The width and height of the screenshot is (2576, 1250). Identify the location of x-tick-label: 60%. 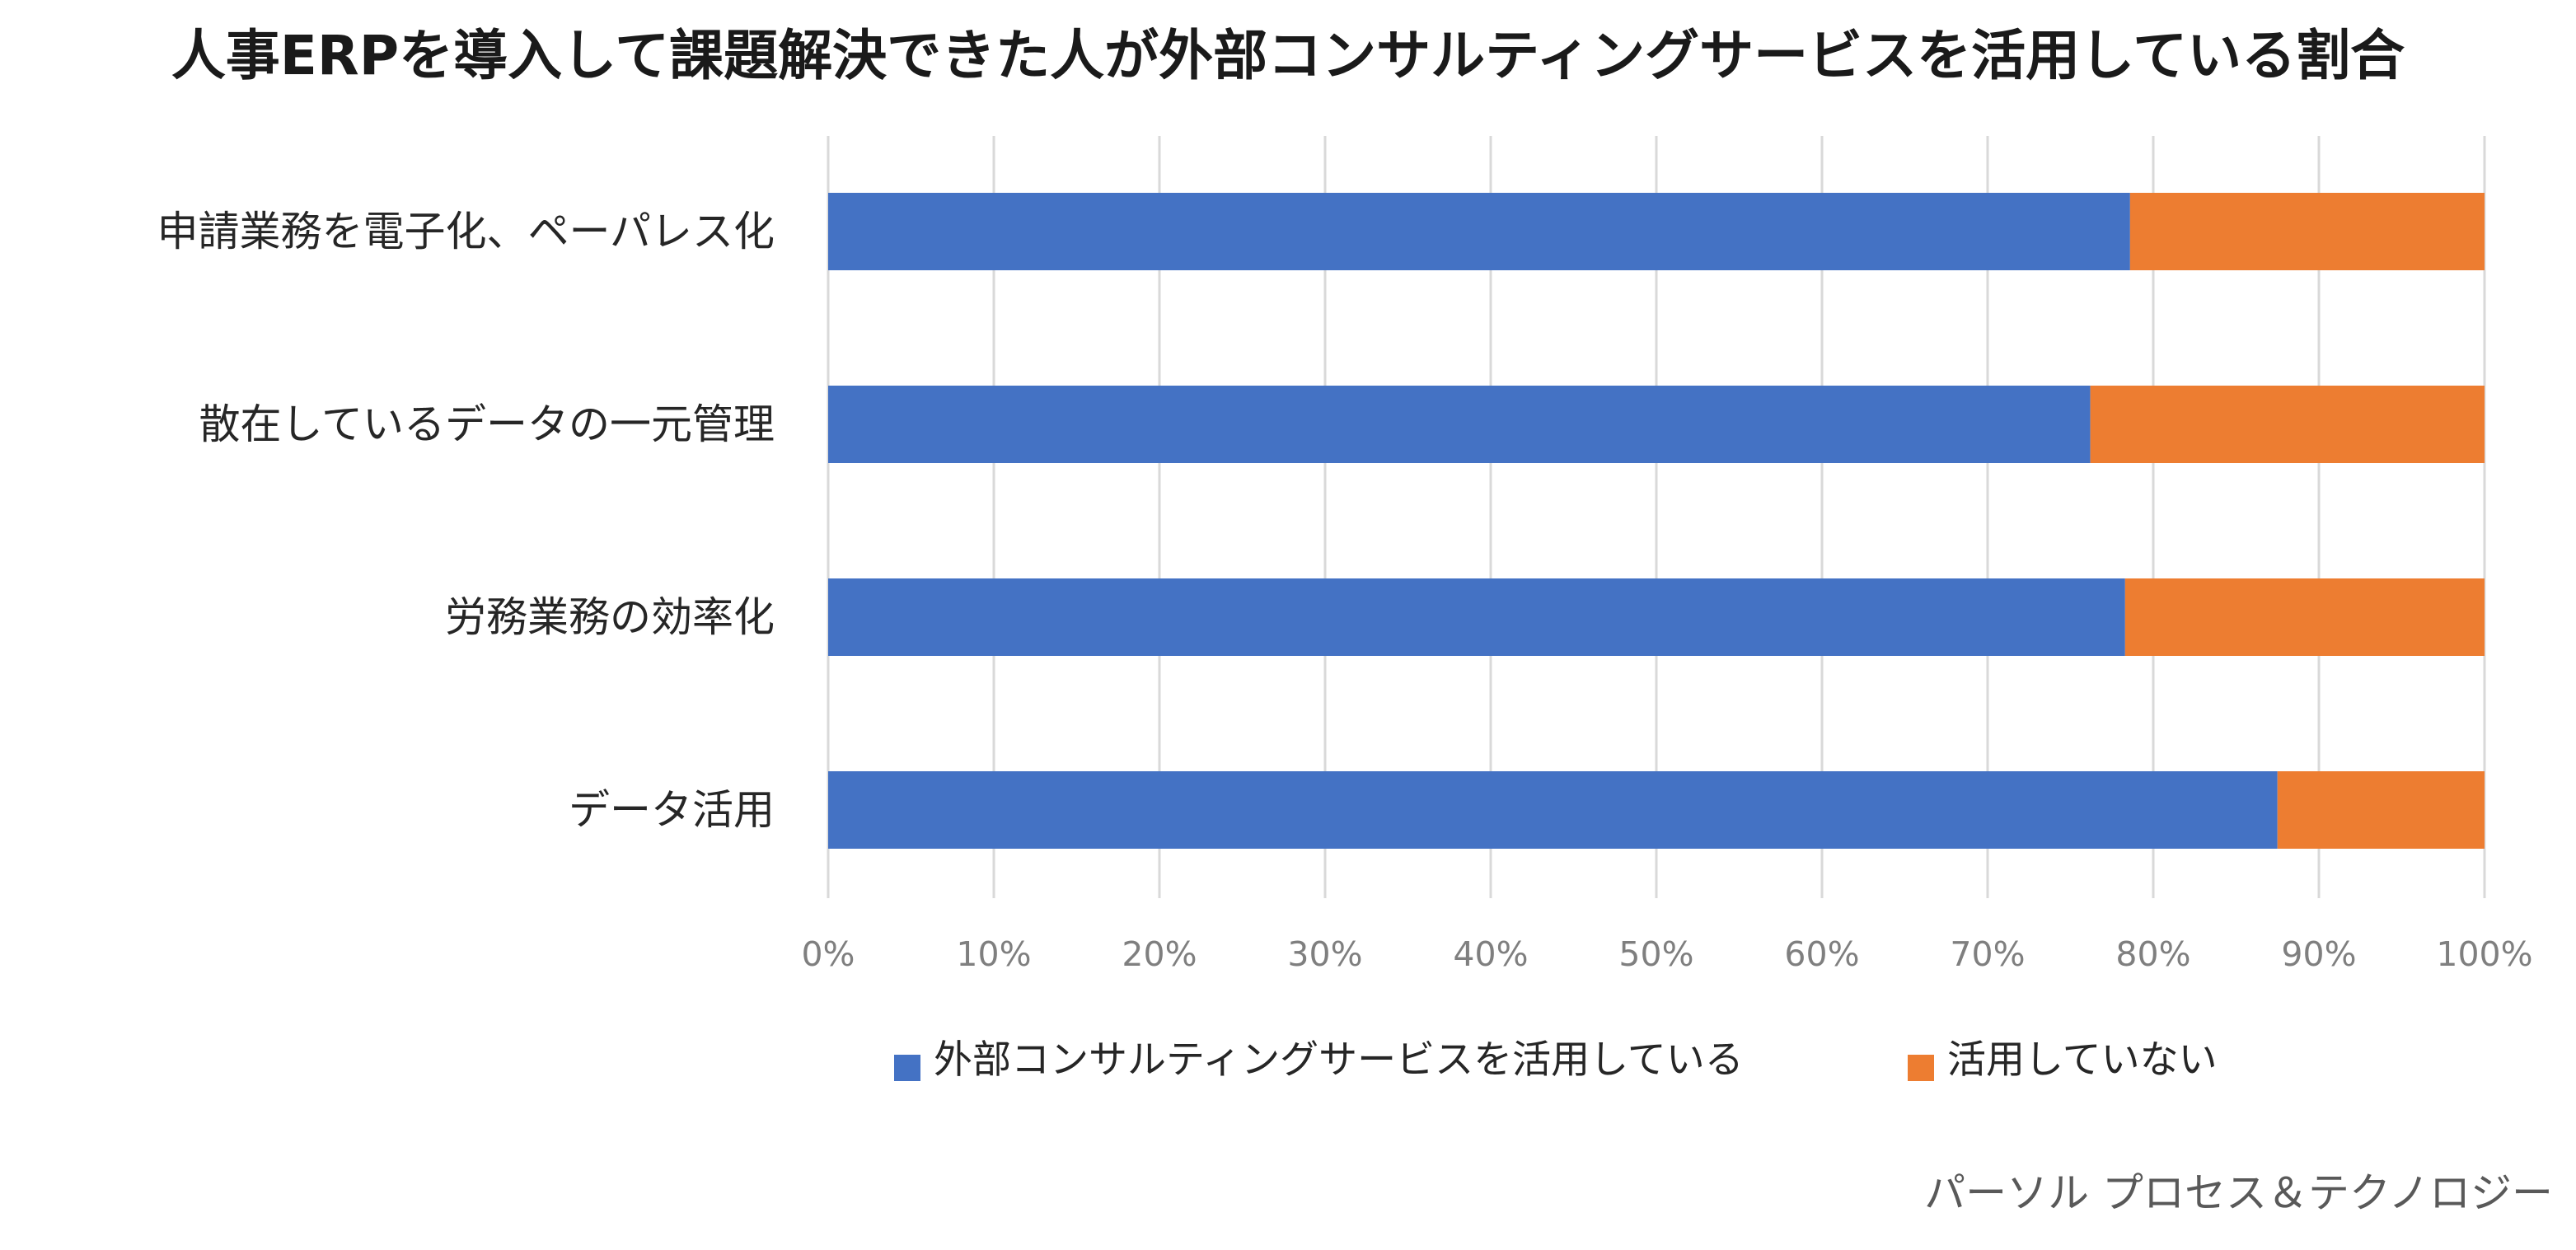
(1821, 954).